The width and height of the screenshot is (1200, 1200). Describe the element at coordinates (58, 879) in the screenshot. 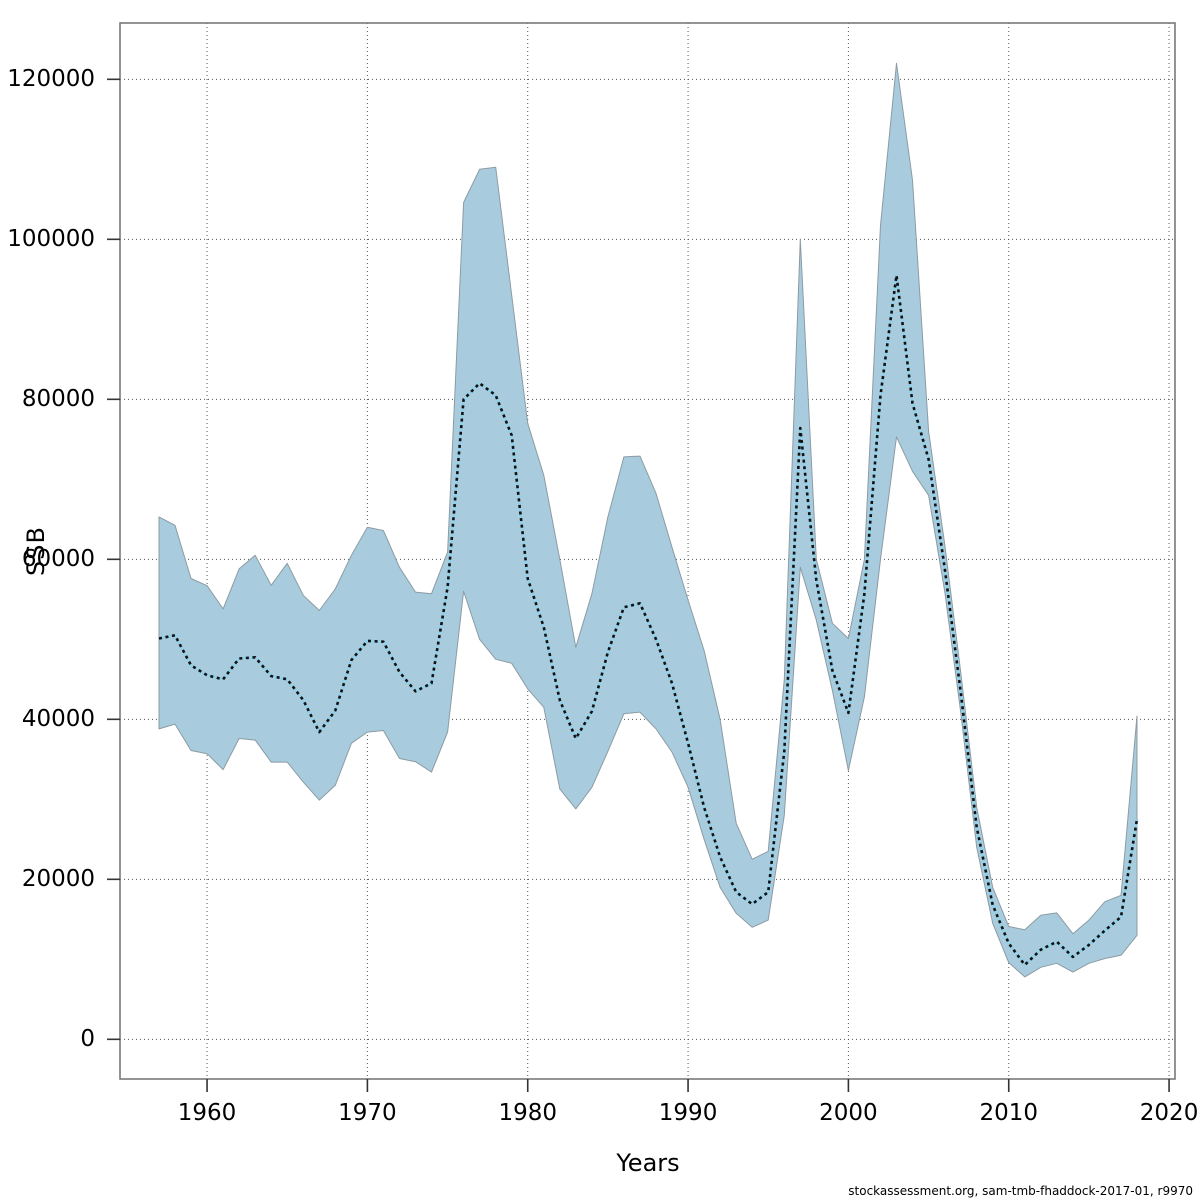

I see `y-axis-tick-label: 20000` at that location.